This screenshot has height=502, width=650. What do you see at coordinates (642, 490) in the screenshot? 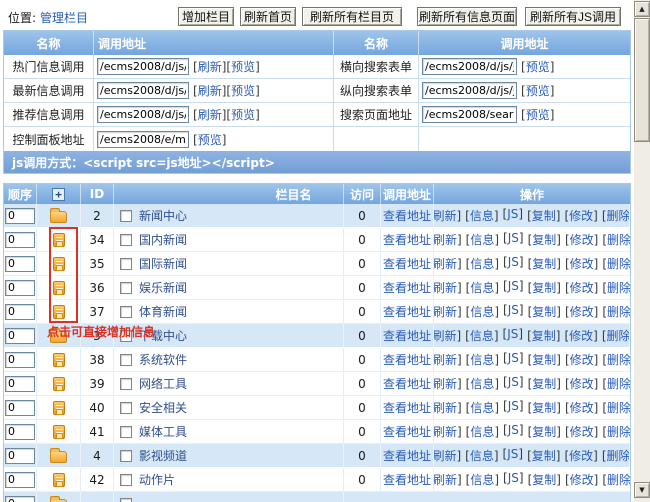
I see `scroll-down-icon: ▼` at bounding box center [642, 490].